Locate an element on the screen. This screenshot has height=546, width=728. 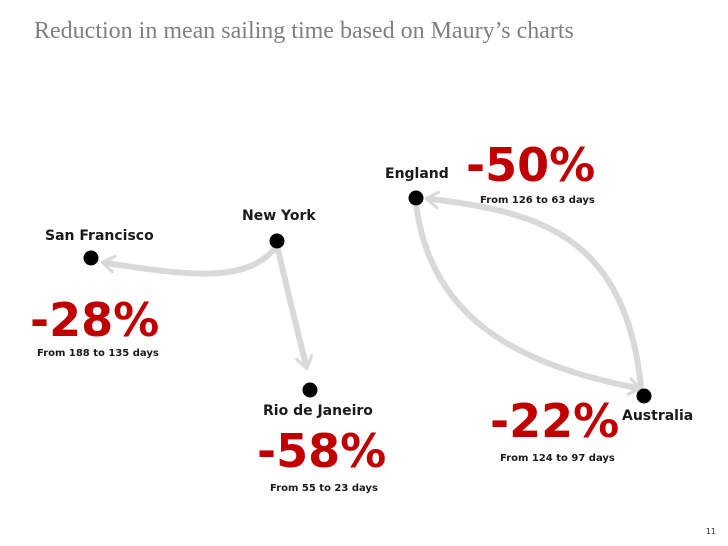
arrow-england-to-australia is located at coordinates (528, 298).